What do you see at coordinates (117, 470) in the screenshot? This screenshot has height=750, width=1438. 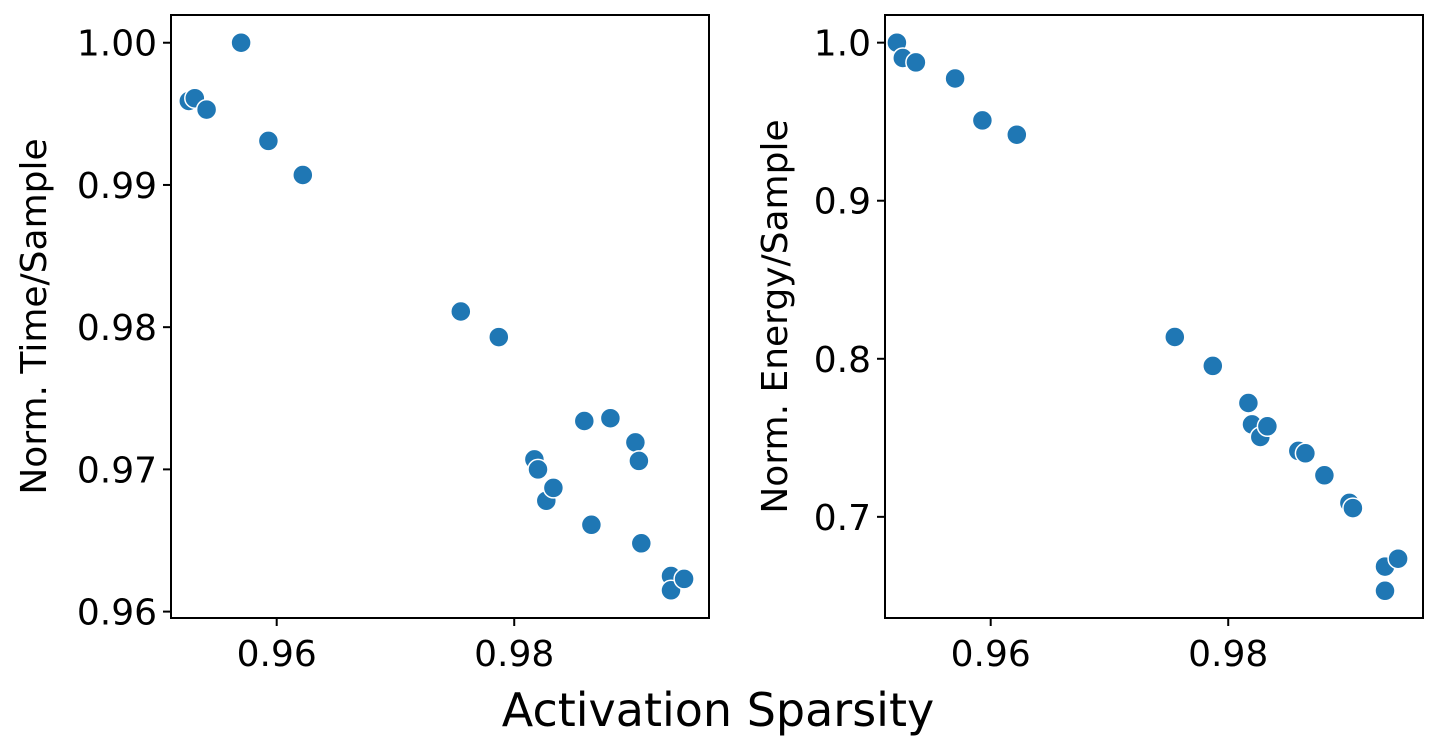 I see `y-tick-label: 0.97` at bounding box center [117, 470].